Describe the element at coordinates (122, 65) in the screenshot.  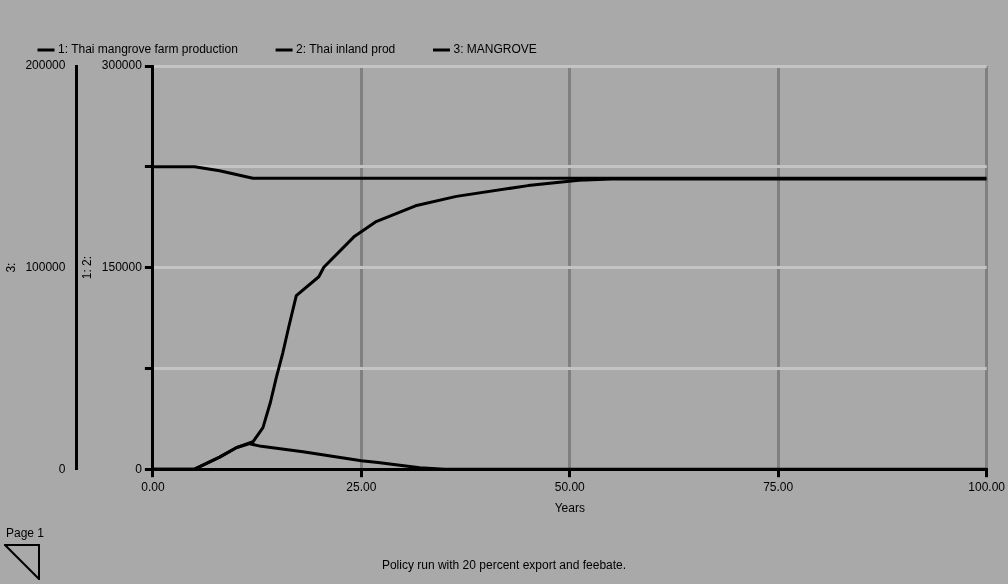
I see `y-tick-label: 300000` at that location.